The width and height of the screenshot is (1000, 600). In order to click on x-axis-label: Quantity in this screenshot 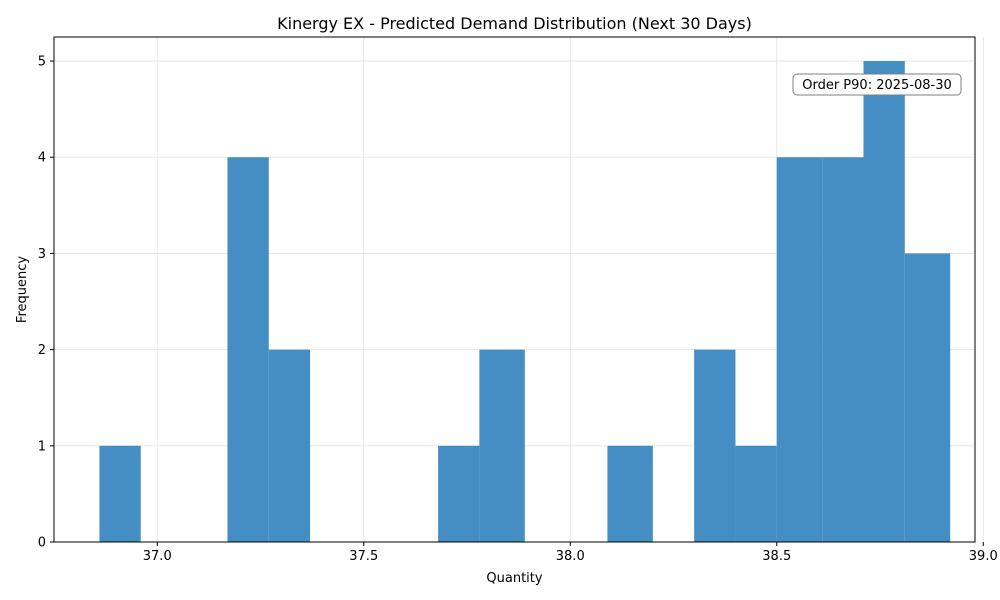, I will do `click(514, 578)`.